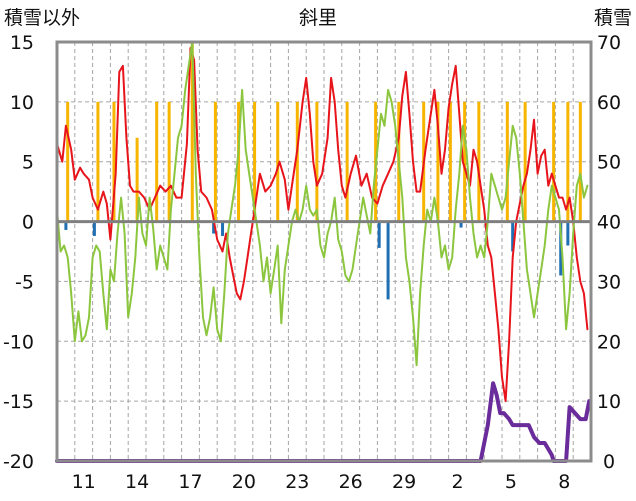  What do you see at coordinates (609, 282) in the screenshot?
I see `y-right-tick-label: 30` at bounding box center [609, 282].